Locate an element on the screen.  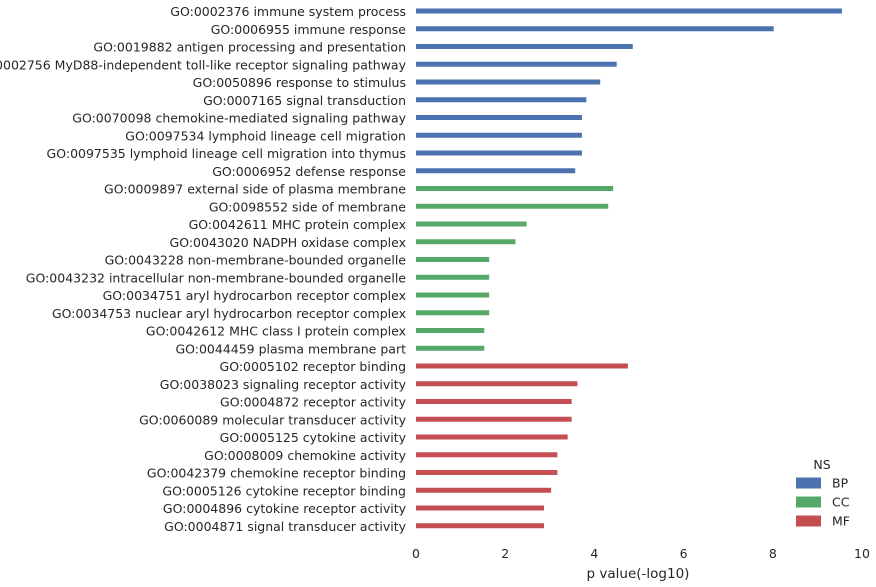
category-label-12: GO:0098552 side of membrane is located at coordinates (307, 206).